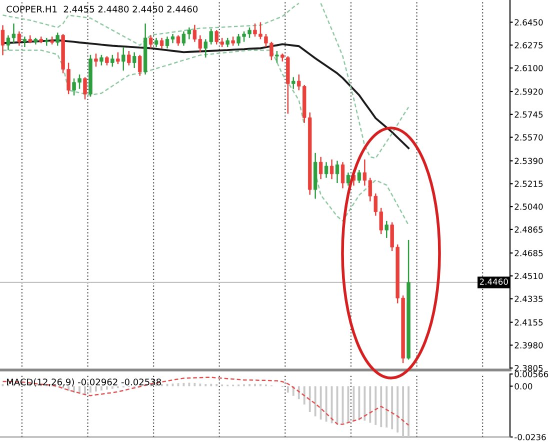  I want to click on y-tick-label: 2.6100, so click(528, 68).